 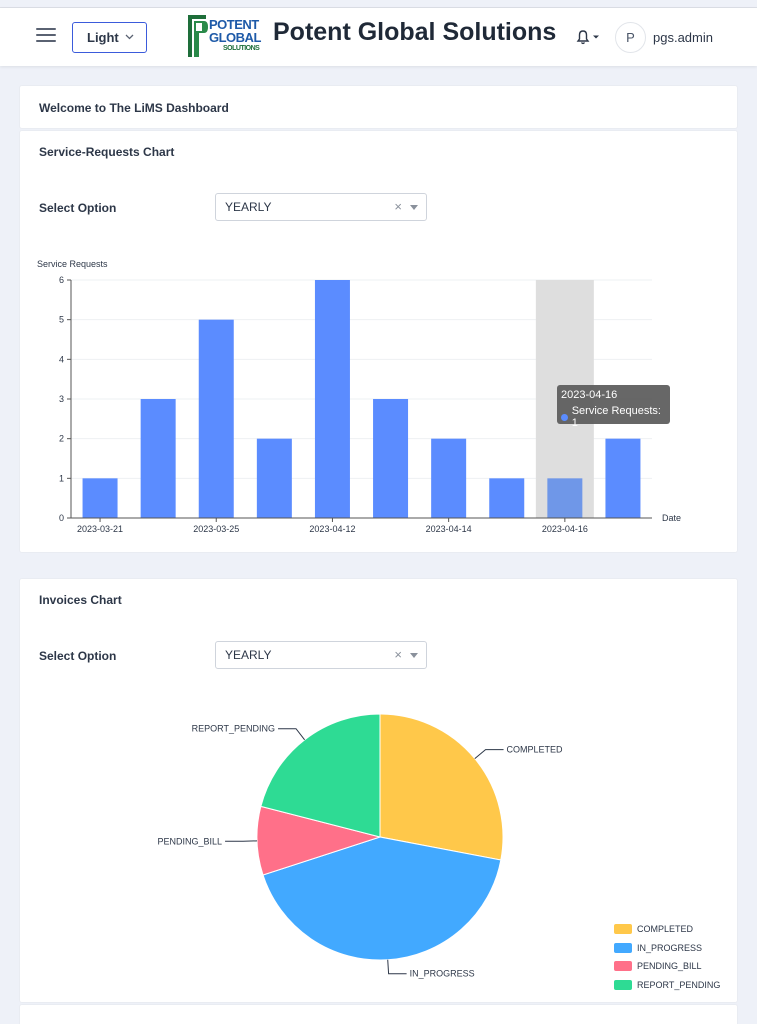 What do you see at coordinates (233, 729) in the screenshot?
I see `pie-label: REPORT_PENDING` at bounding box center [233, 729].